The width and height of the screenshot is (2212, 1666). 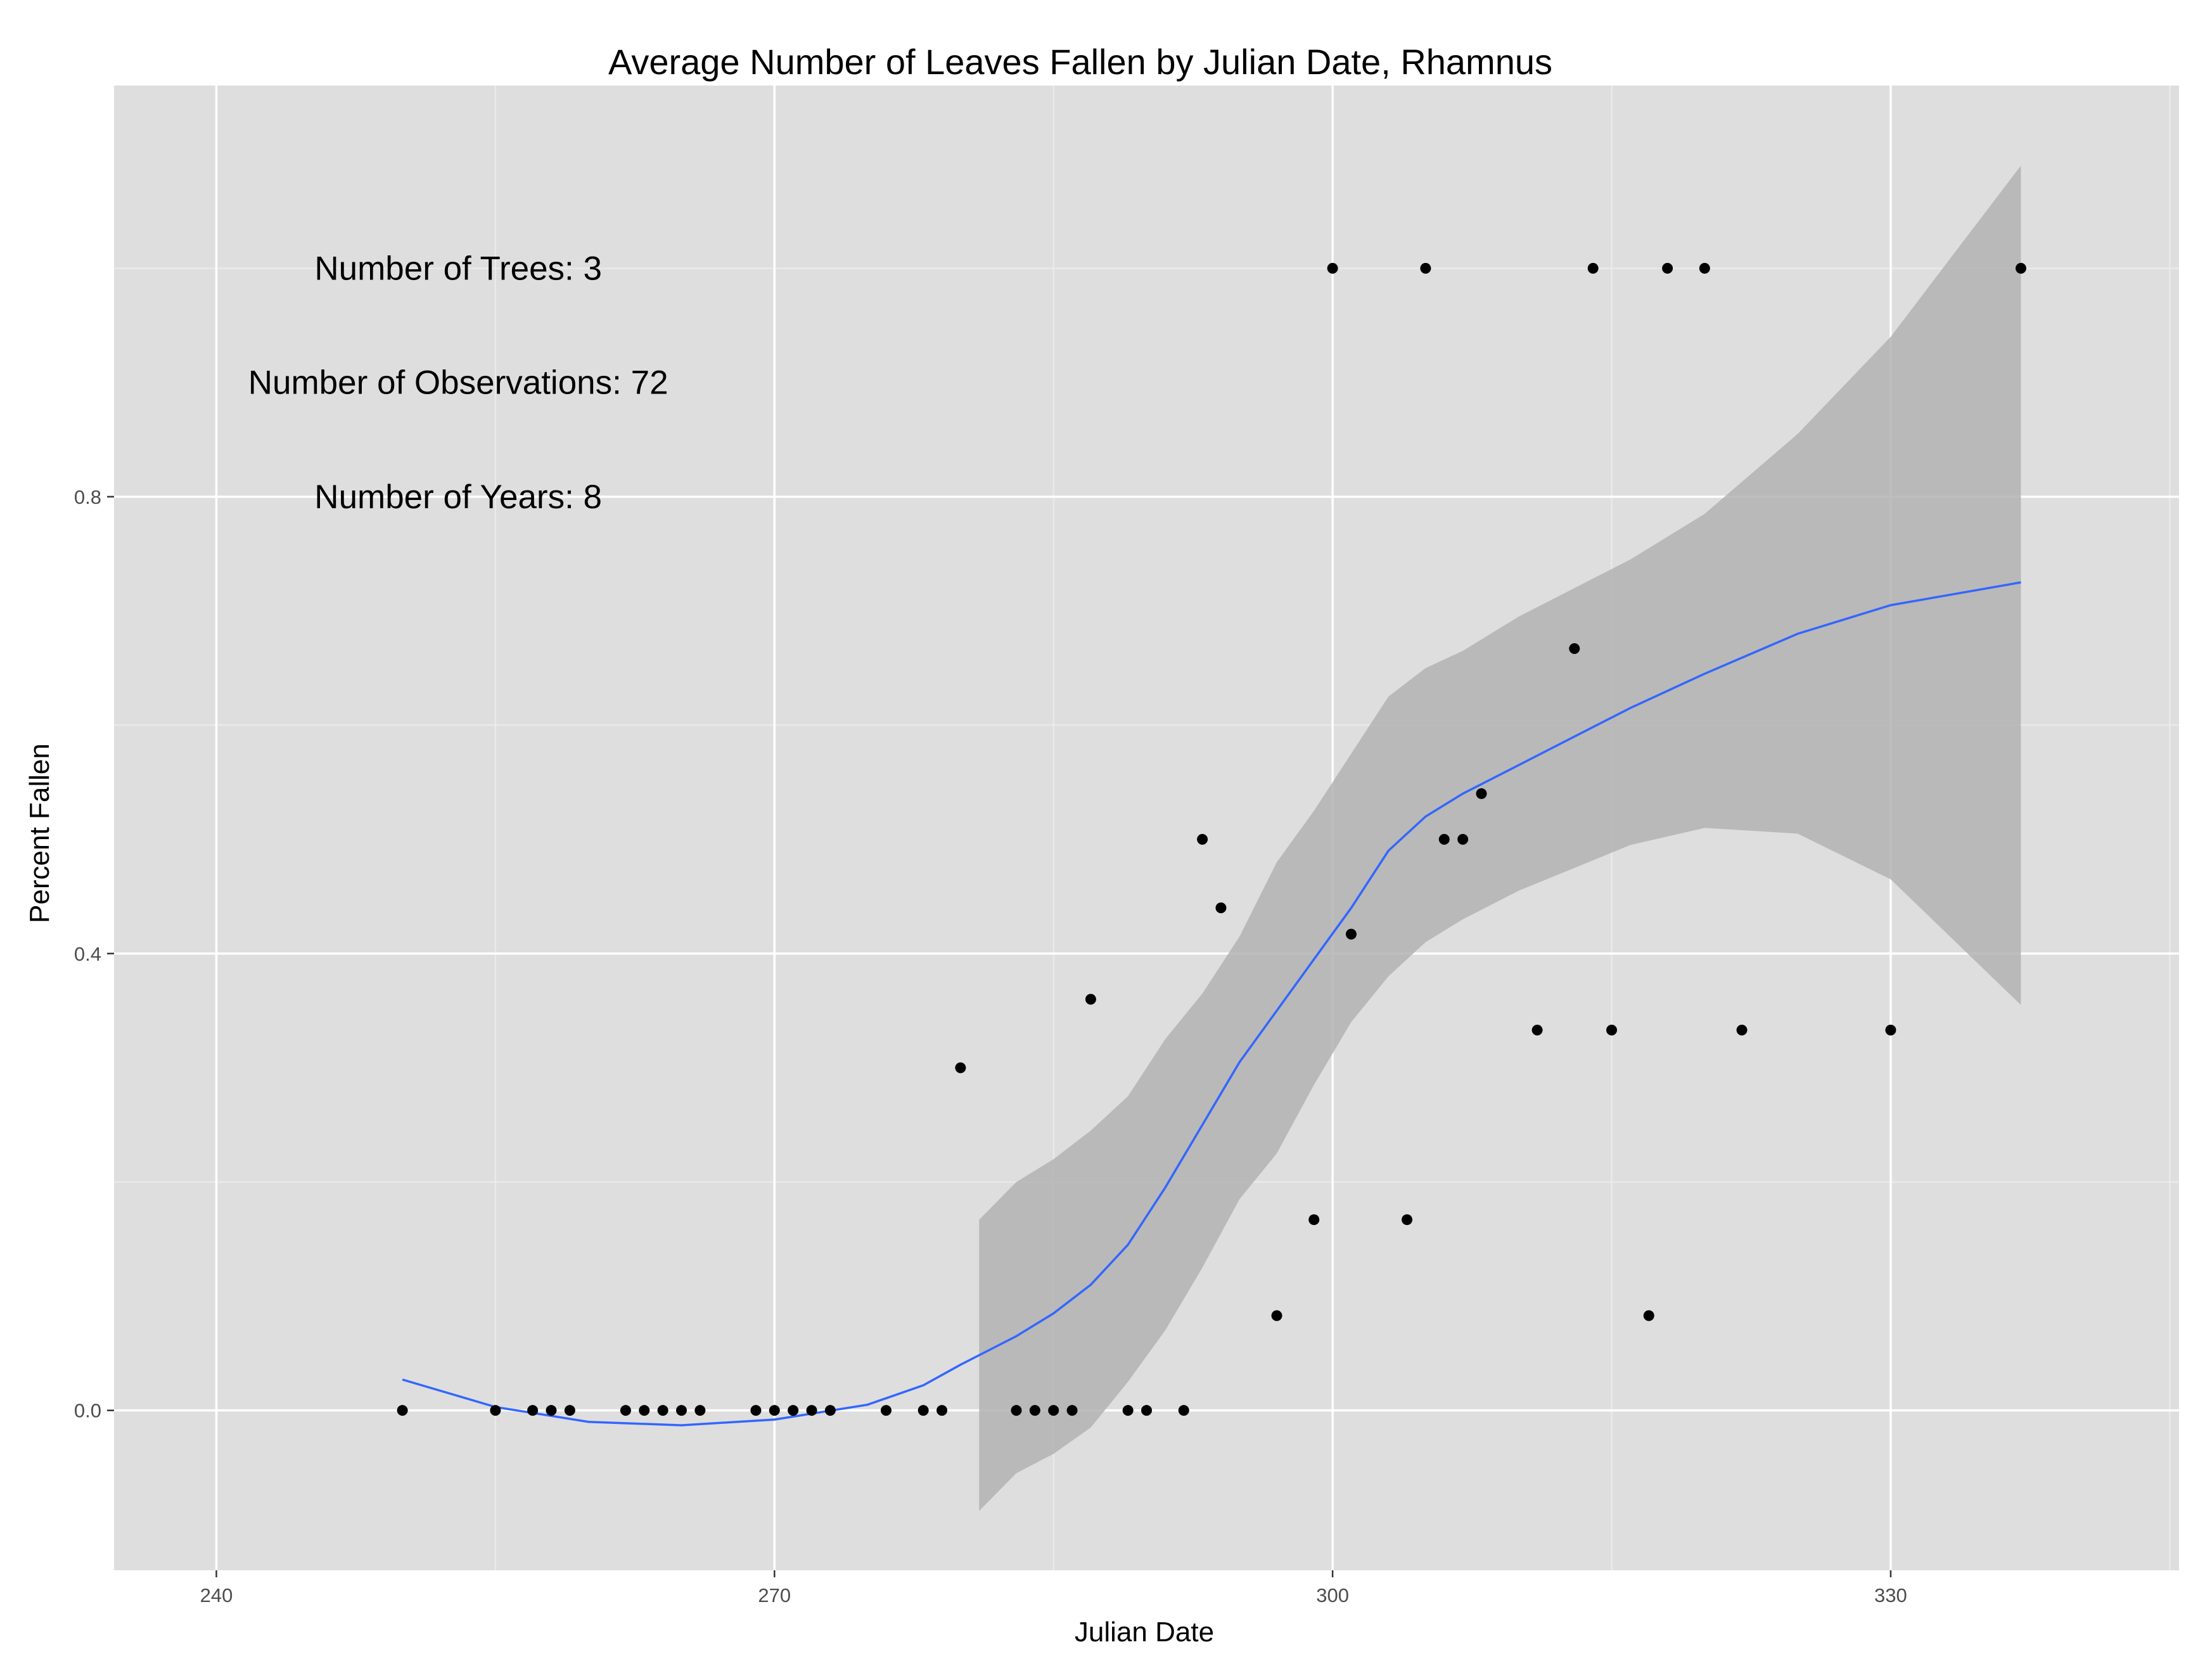 What do you see at coordinates (458, 268) in the screenshot?
I see `annotation-text: Number of Trees: 3` at bounding box center [458, 268].